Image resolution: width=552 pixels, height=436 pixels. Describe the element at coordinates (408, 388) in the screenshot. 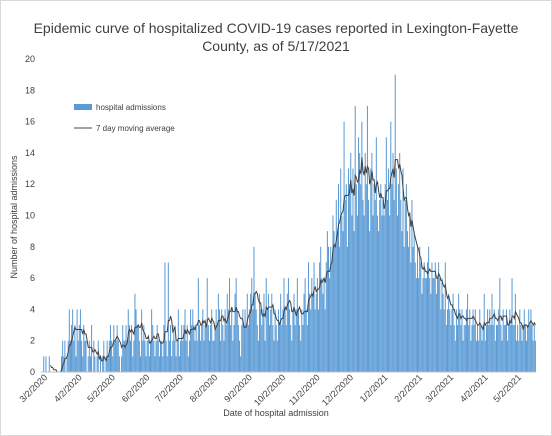

I see `x-tick-label: 2/2/2021` at that location.